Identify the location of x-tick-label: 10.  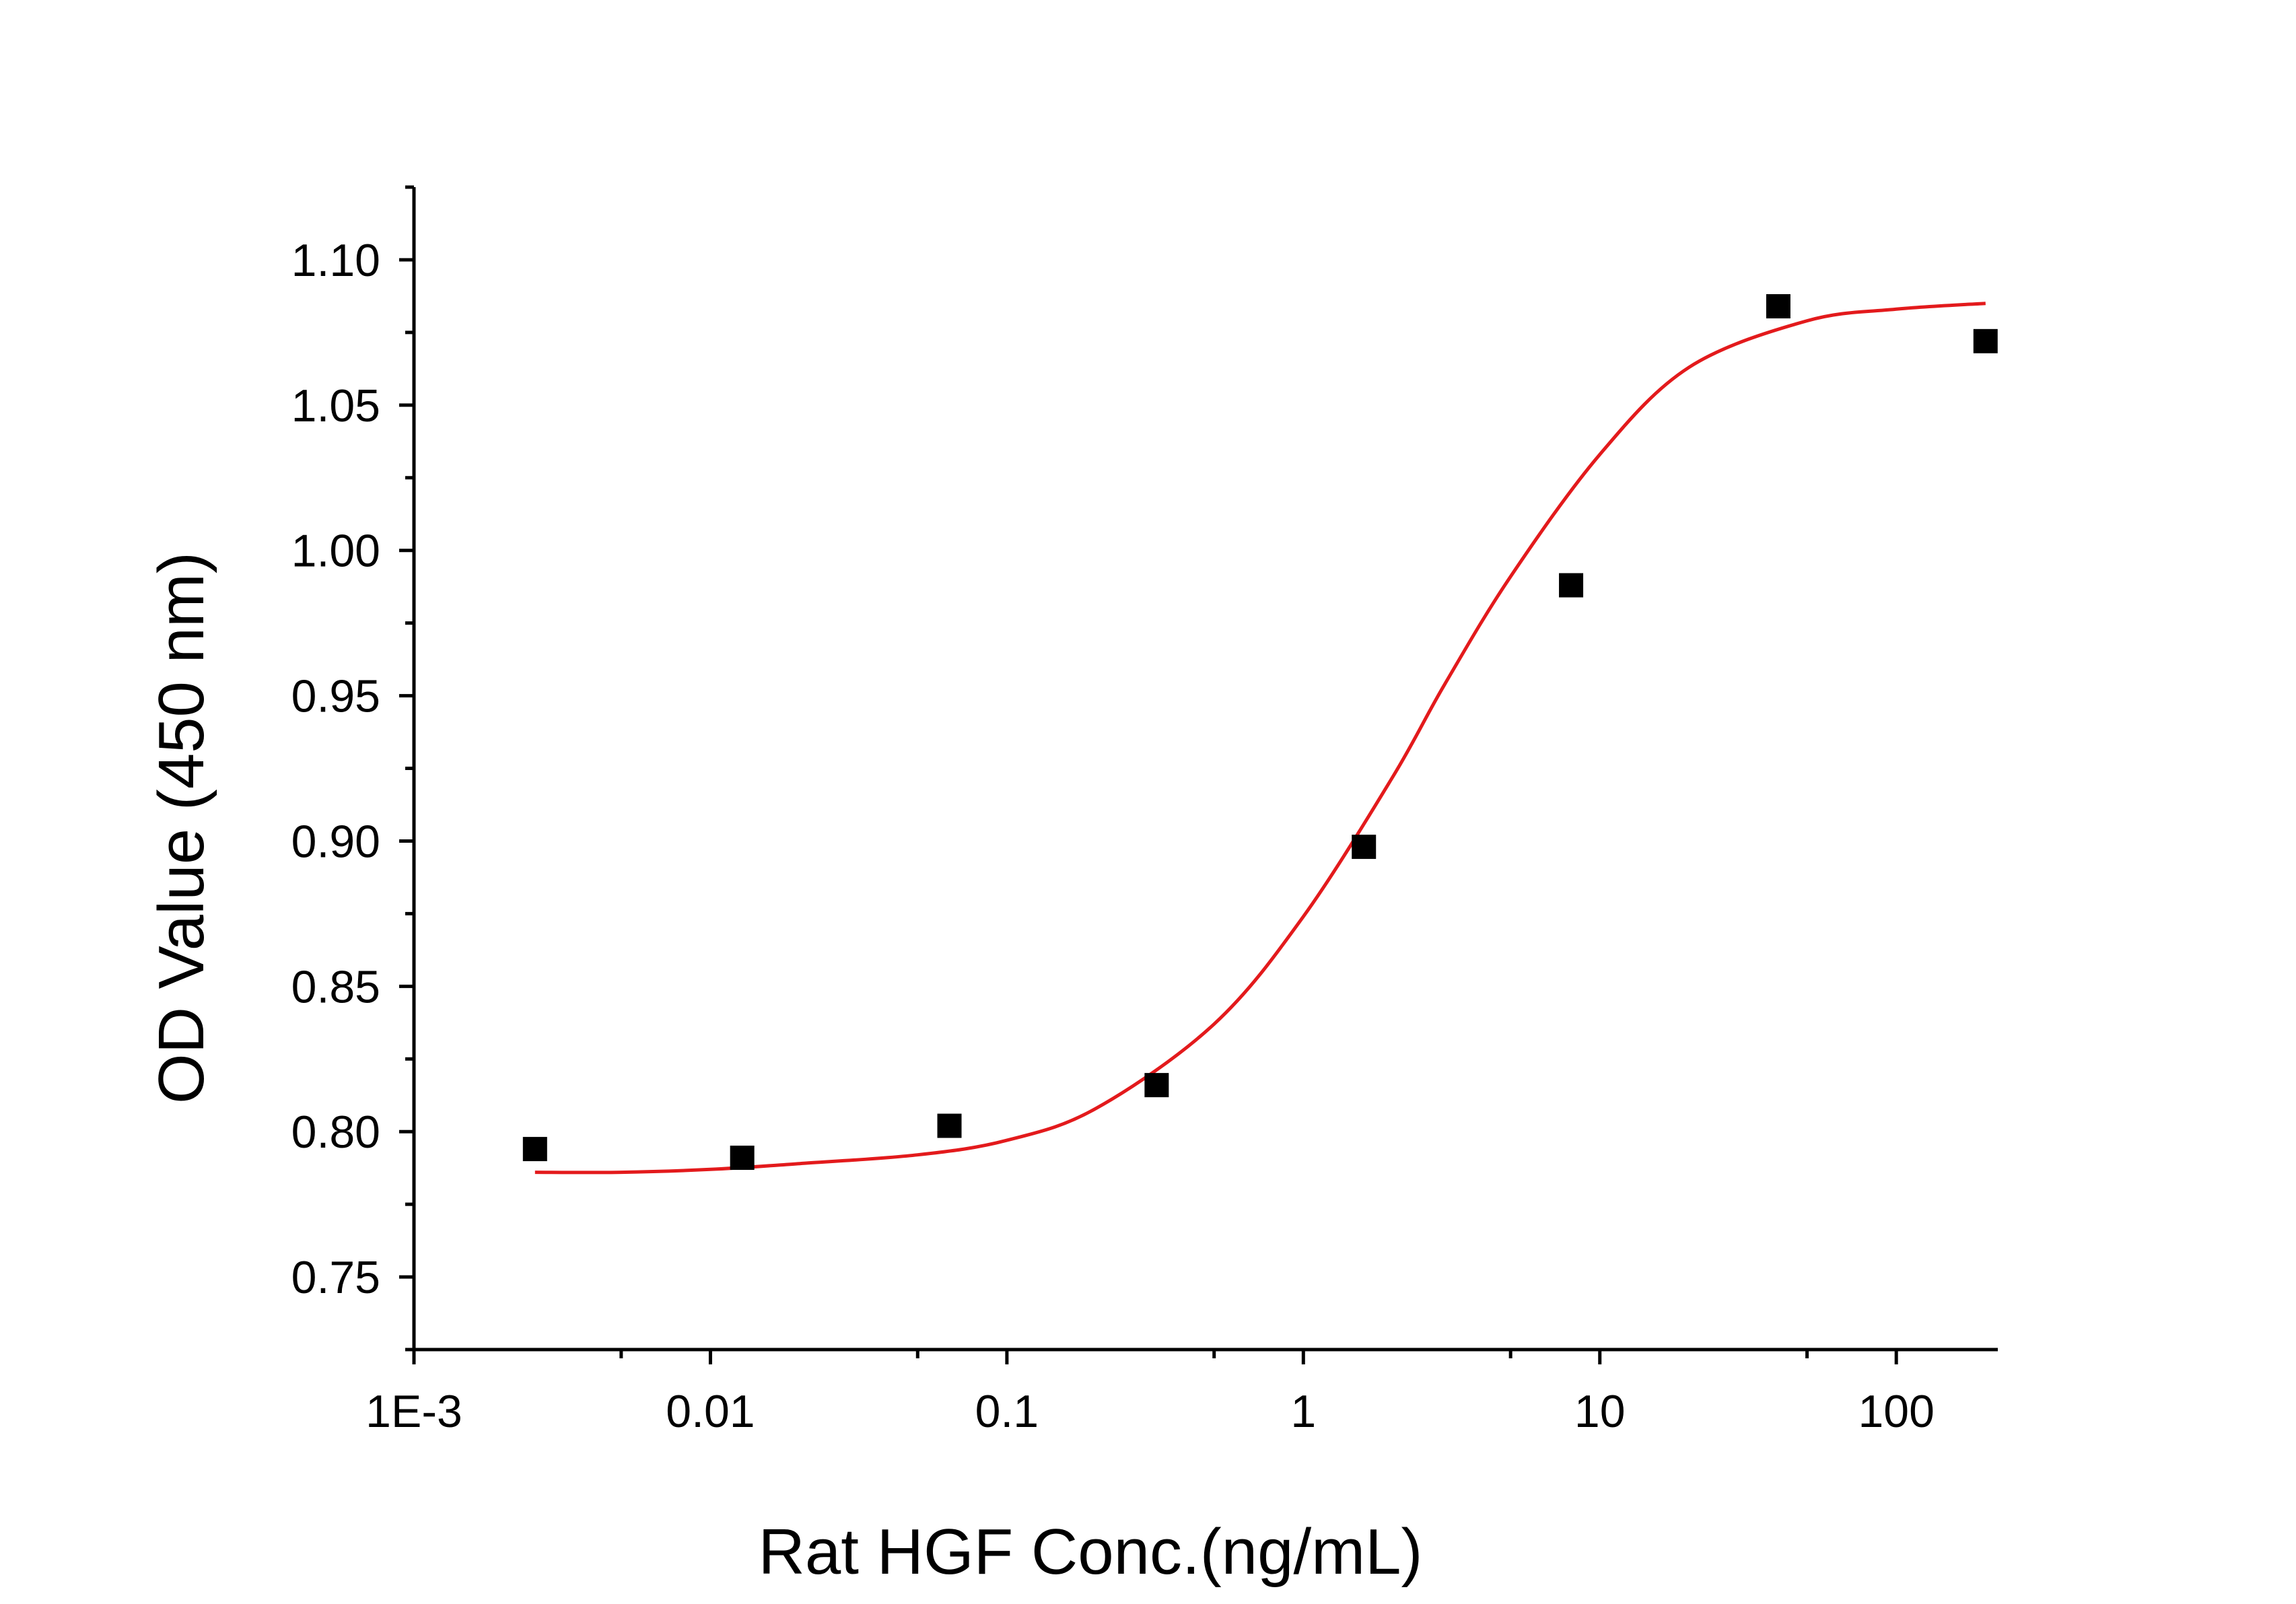
(1600, 1411).